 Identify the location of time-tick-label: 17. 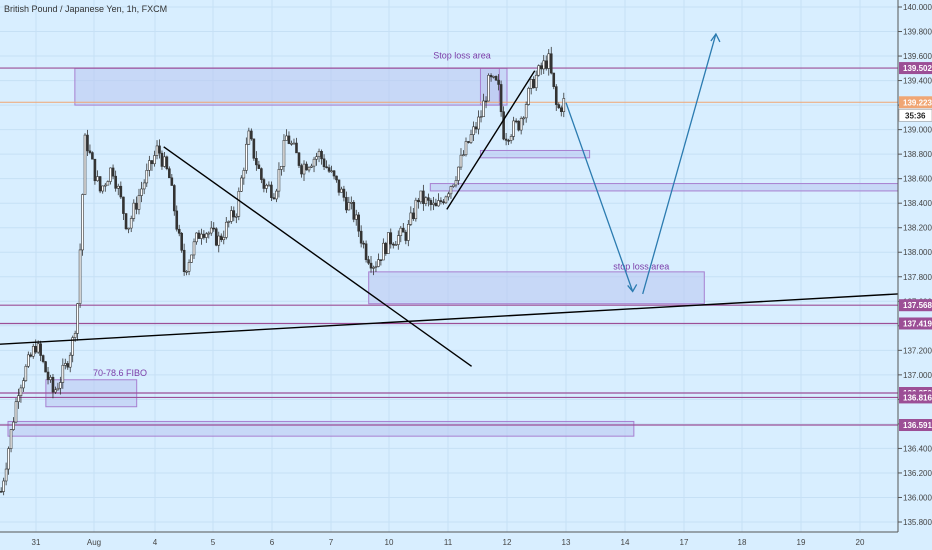
(684, 542).